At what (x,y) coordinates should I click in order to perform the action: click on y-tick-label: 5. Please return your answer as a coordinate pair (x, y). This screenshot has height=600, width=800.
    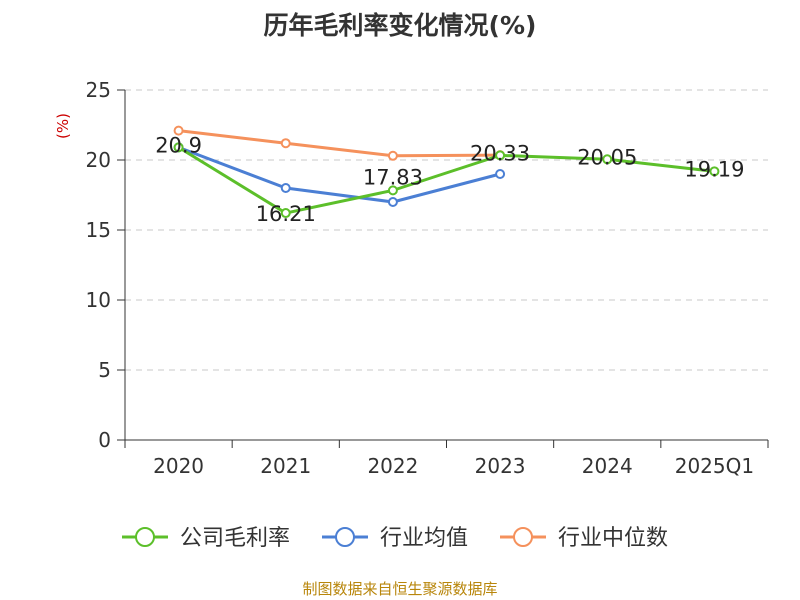
    Looking at the image, I should click on (104, 370).